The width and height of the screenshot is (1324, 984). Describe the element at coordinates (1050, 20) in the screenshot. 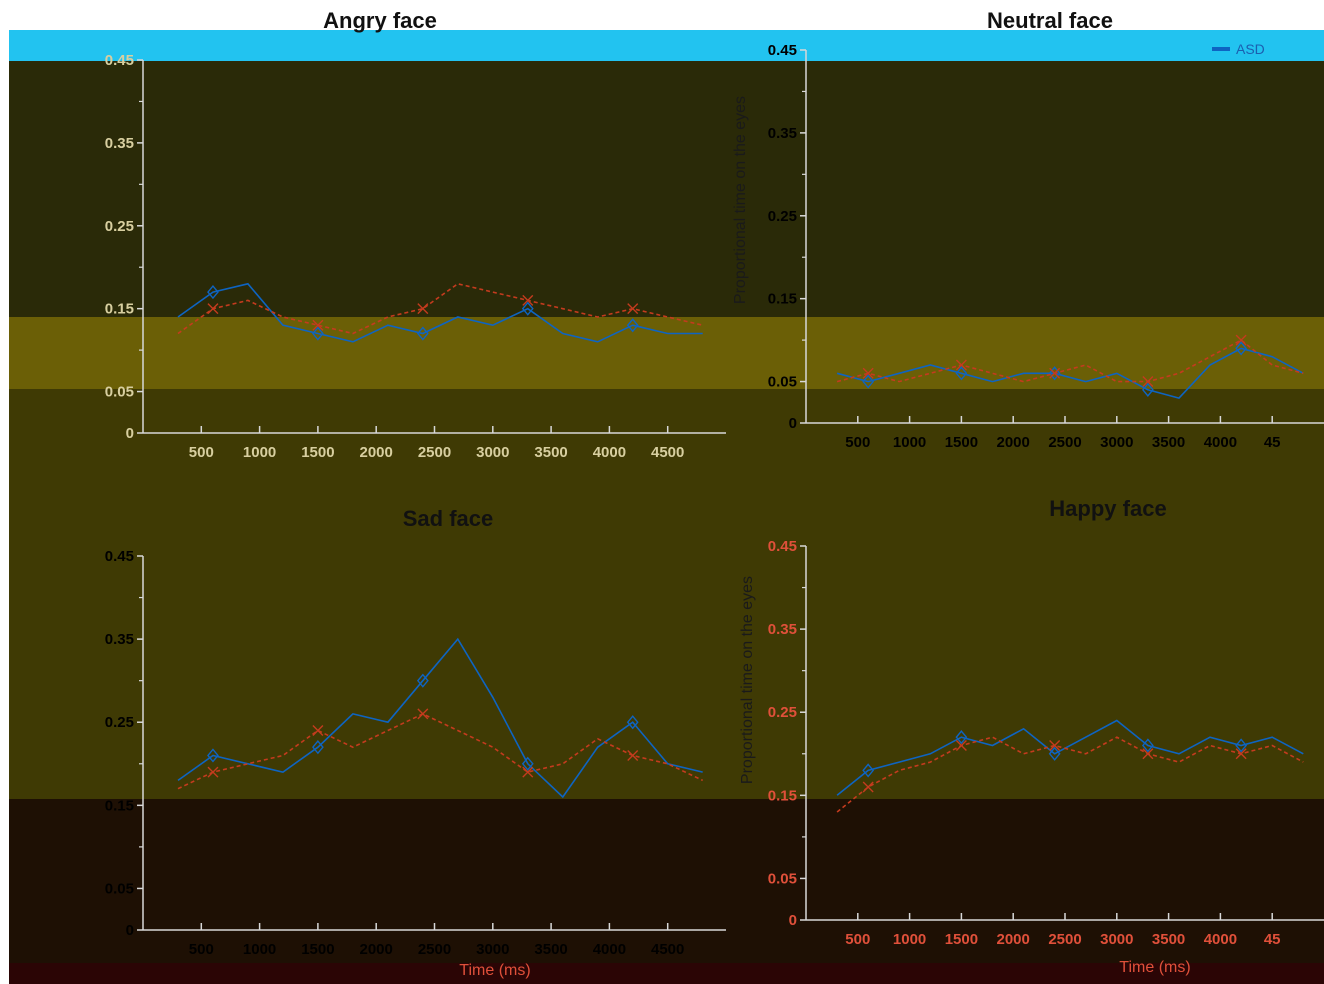

I see `panel-title: Neutral face` at that location.